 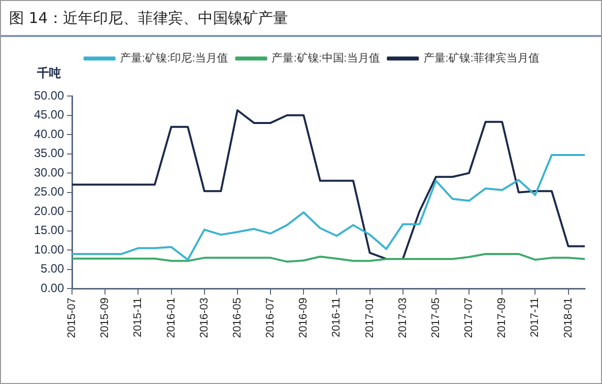 I want to click on x-tick-label: 2016-01, so click(x=171, y=318).